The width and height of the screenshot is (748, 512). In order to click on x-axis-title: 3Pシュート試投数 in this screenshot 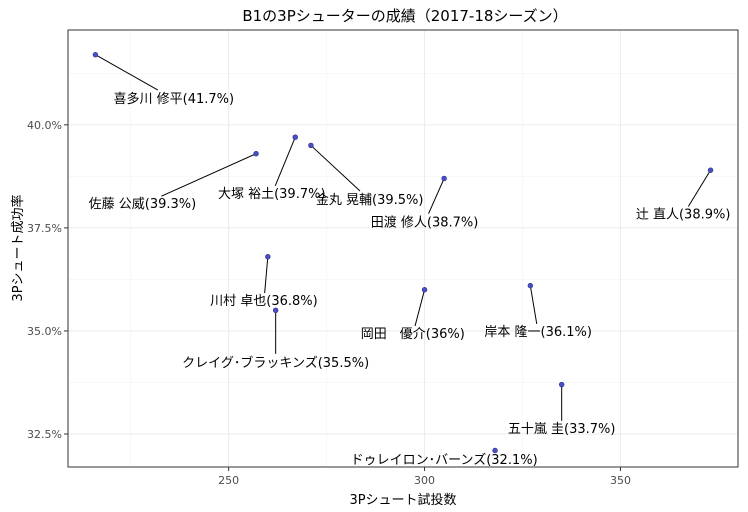, I will do `click(402, 500)`.